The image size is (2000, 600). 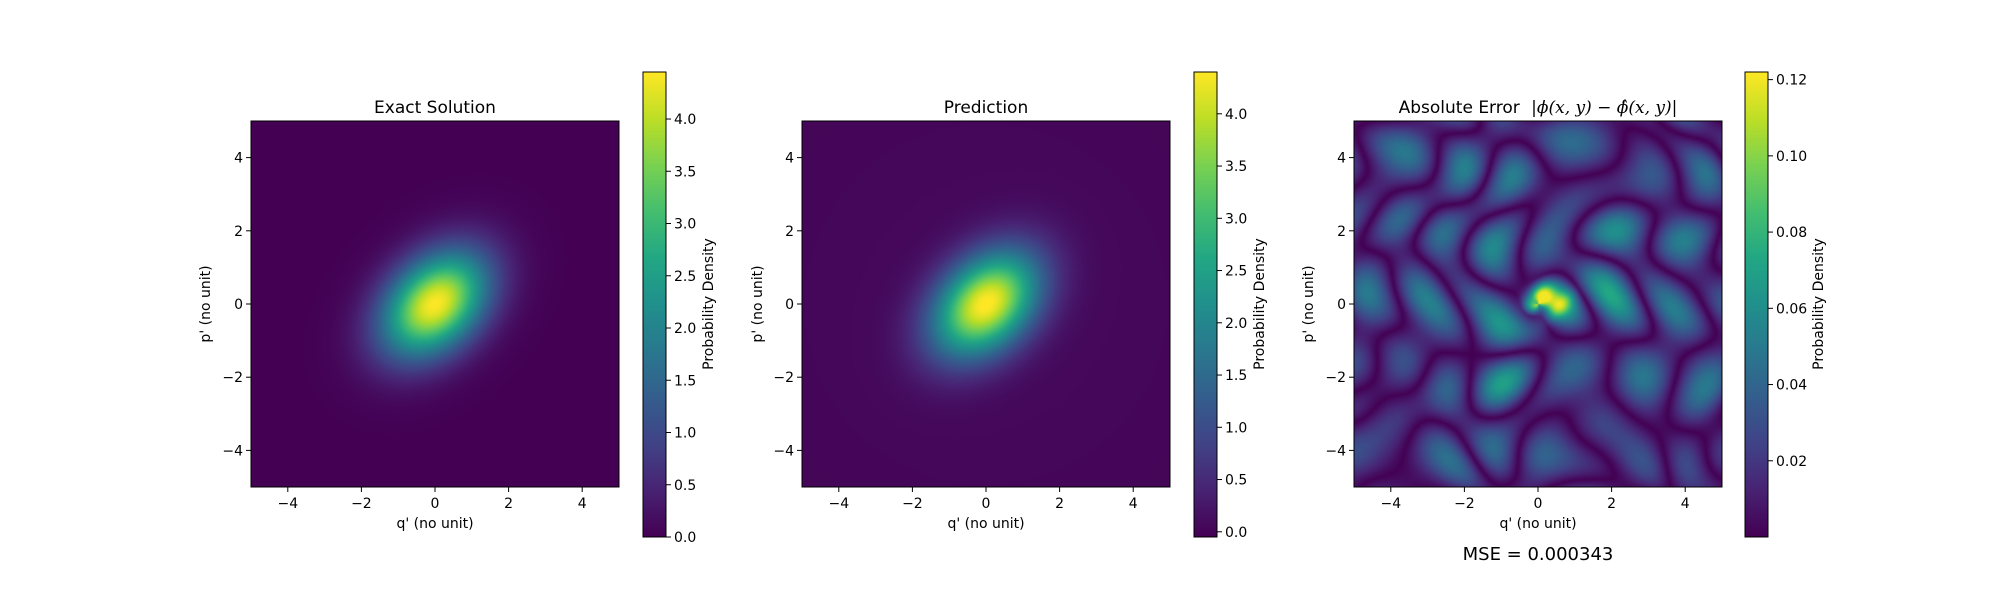 I want to click on colorbar-tick-label: 0.12, so click(x=1791, y=81).